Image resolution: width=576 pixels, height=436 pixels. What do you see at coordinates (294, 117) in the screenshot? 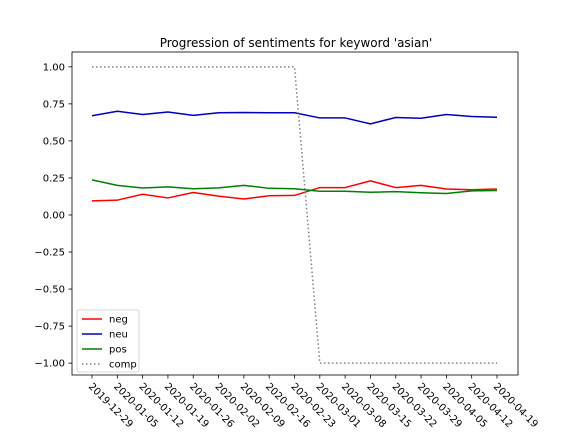
I see `series-line-neu` at bounding box center [294, 117].